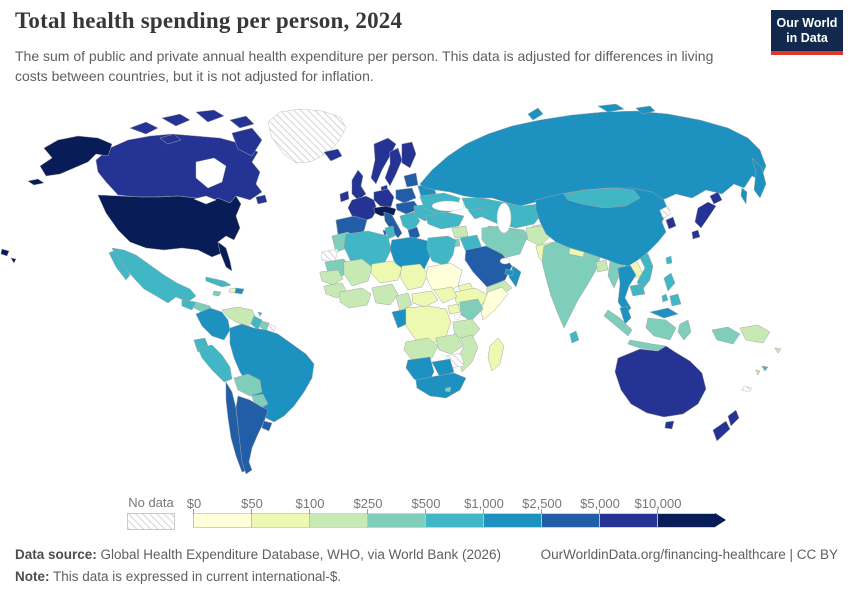  I want to click on country-taiwan, so click(669, 260).